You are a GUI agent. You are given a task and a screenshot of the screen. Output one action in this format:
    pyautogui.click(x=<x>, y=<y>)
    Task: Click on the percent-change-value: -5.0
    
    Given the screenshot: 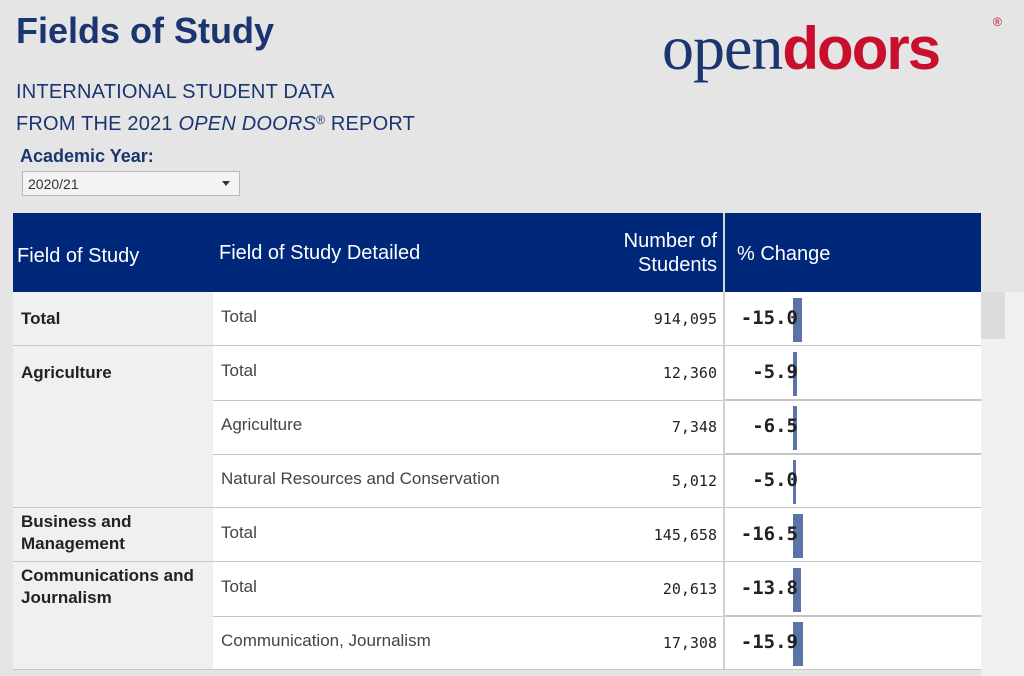 What is the action you would take?
    pyautogui.click(x=775, y=480)
    